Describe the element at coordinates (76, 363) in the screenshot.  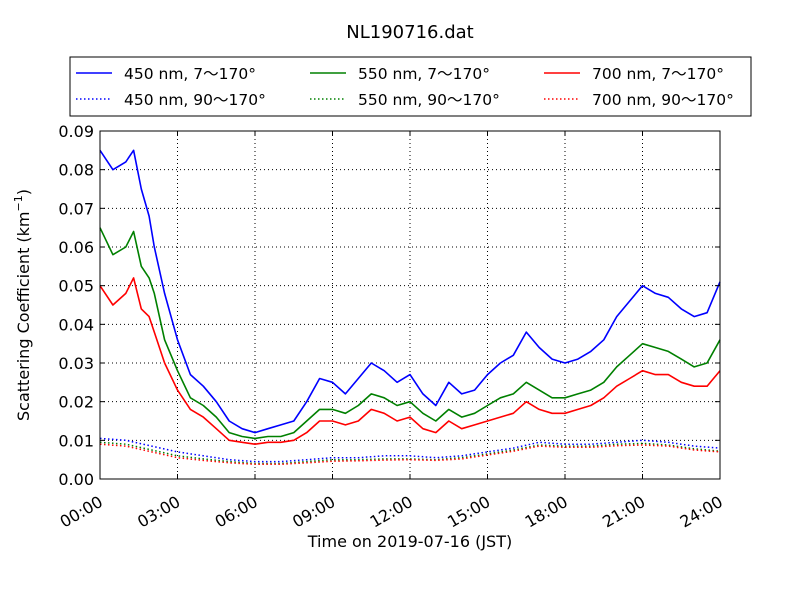
I see `y-tick-label: 0.03` at that location.